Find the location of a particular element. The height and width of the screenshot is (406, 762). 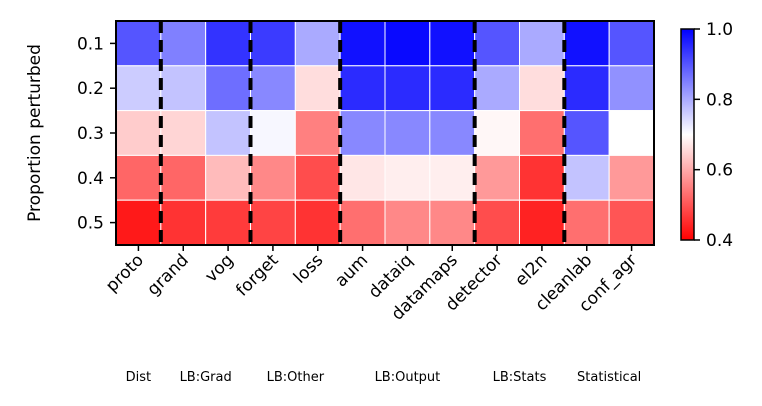

colorbar-tick-label: 1.0 is located at coordinates (719, 30).